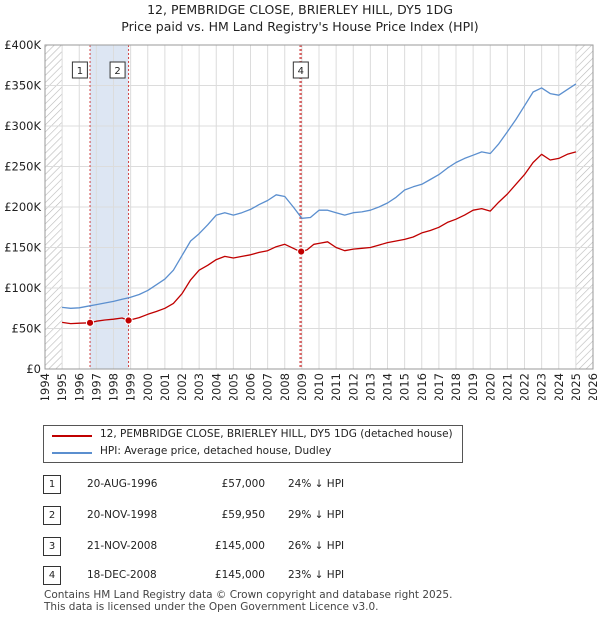 This screenshot has height=620, width=600. Describe the element at coordinates (148, 386) in the screenshot. I see `x-tick-label: 2000` at that location.